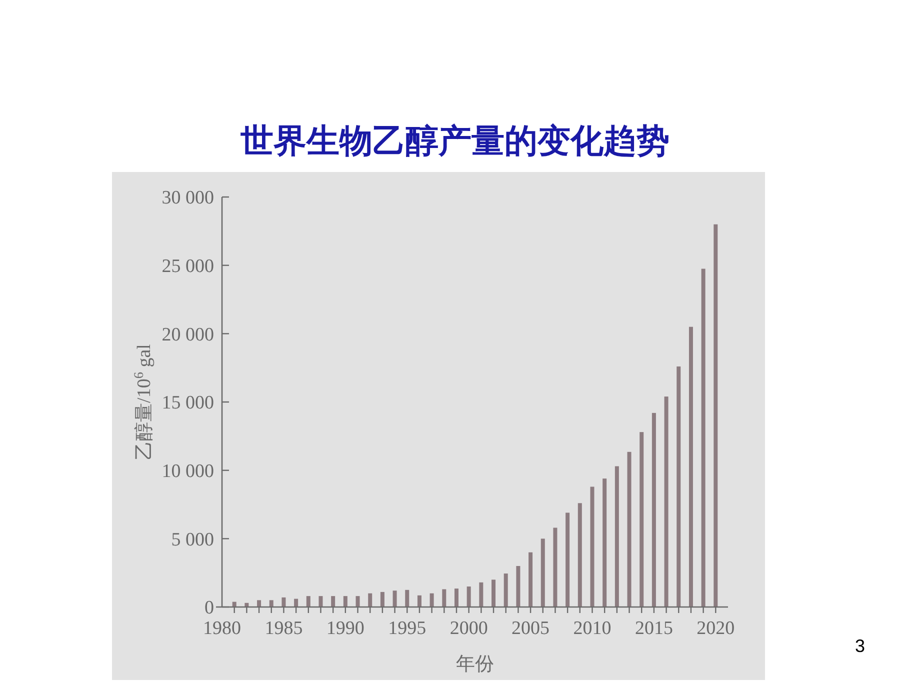 The width and height of the screenshot is (920, 690). I want to click on x-tick-label: 2000, so click(469, 628).